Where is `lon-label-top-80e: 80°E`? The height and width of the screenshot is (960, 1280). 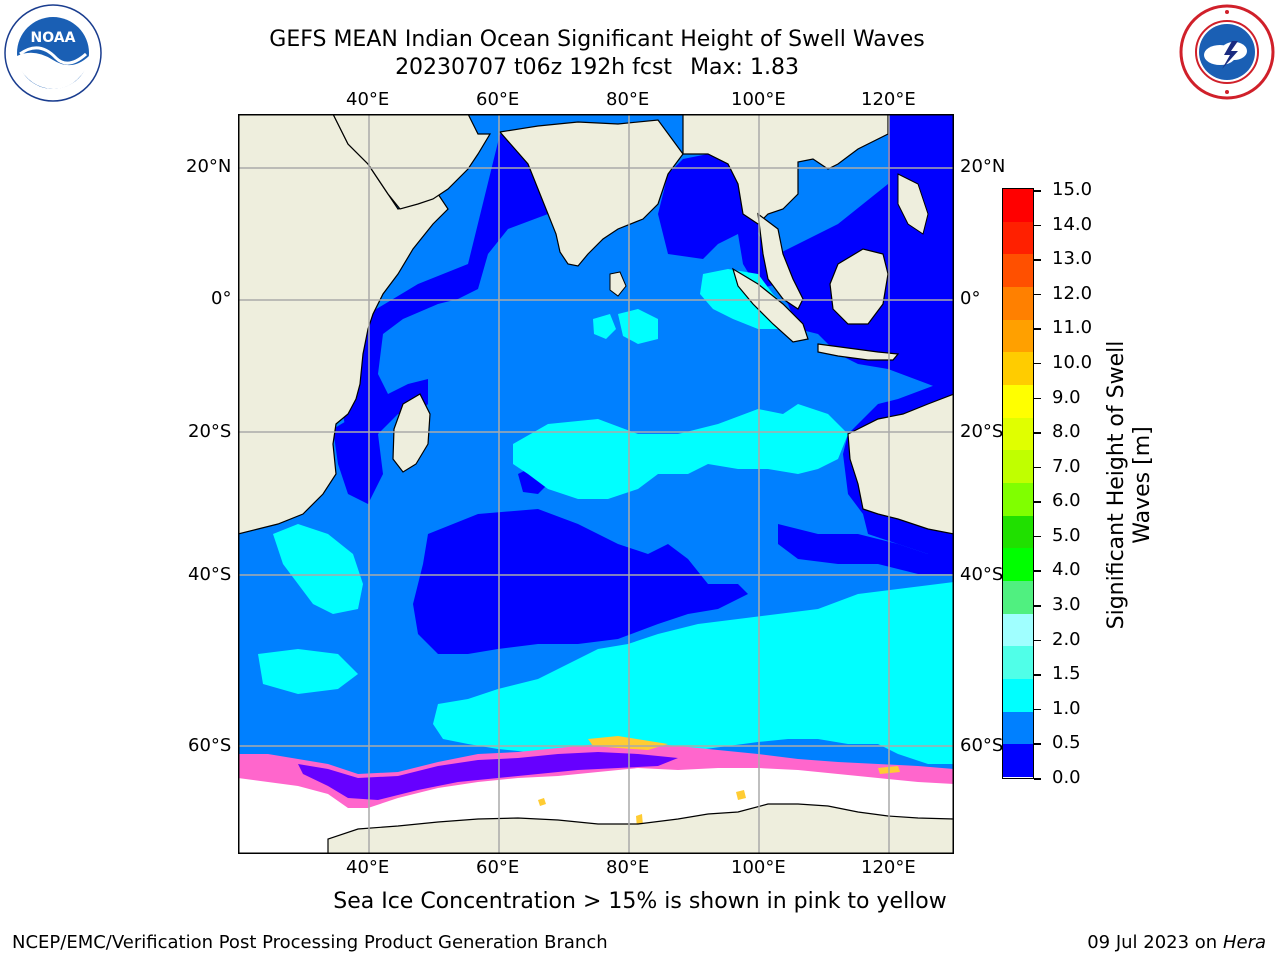 lon-label-top-80e: 80°E is located at coordinates (628, 99).